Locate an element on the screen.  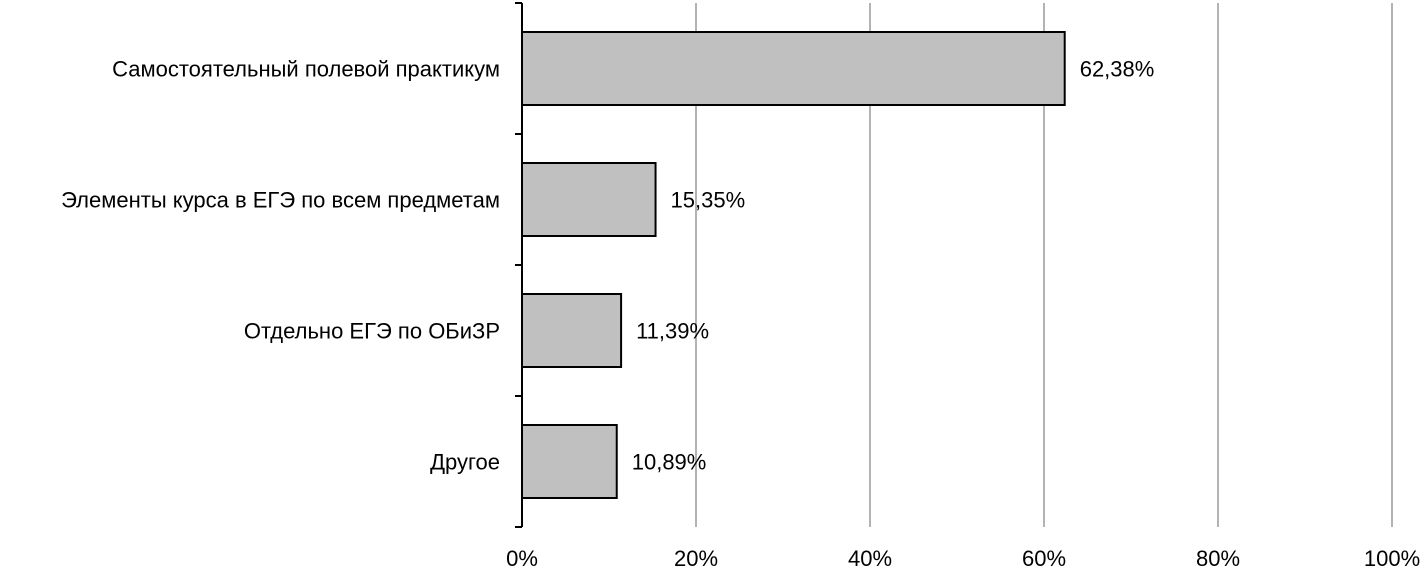
x-tick-label-60: 60% is located at coordinates (1044, 558).